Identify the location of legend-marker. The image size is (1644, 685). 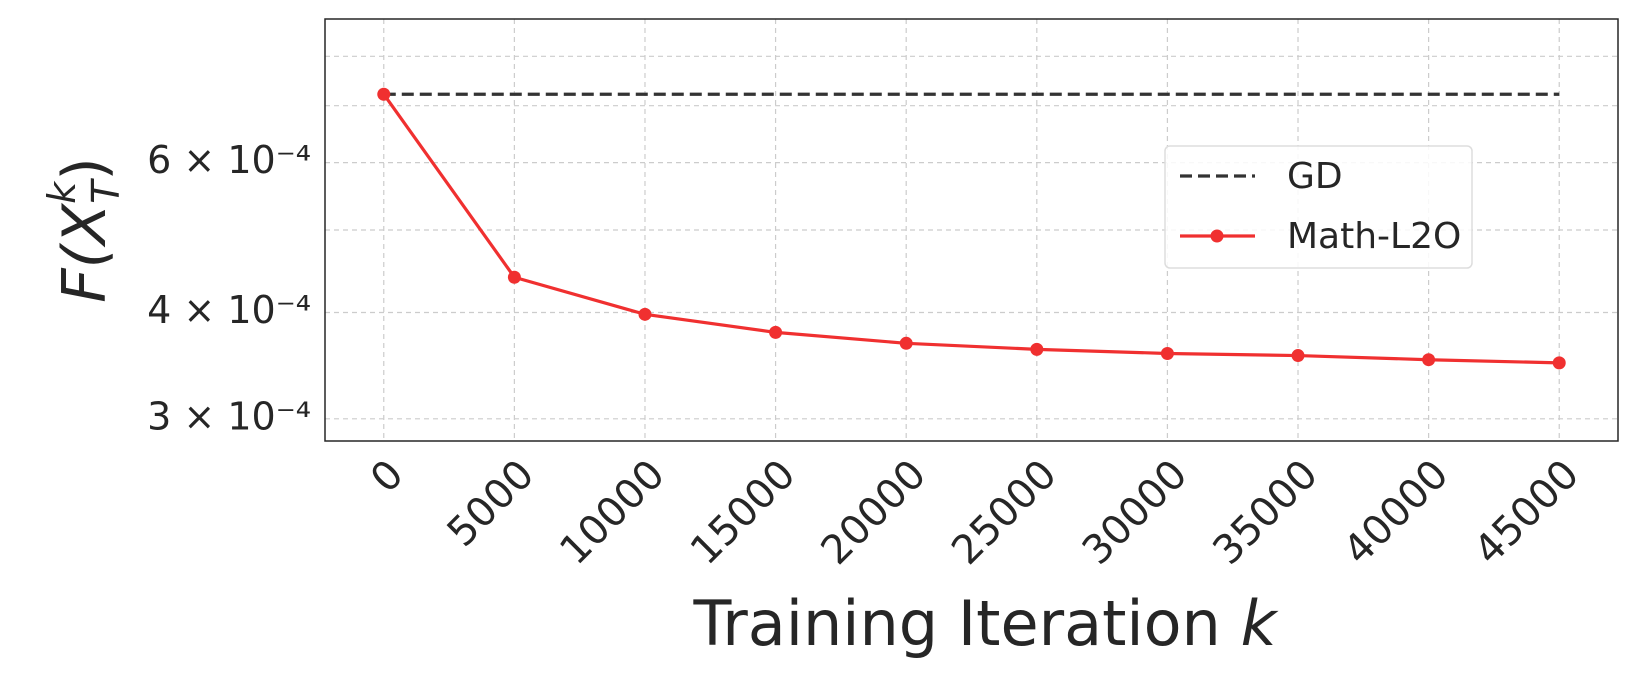
(1217, 236).